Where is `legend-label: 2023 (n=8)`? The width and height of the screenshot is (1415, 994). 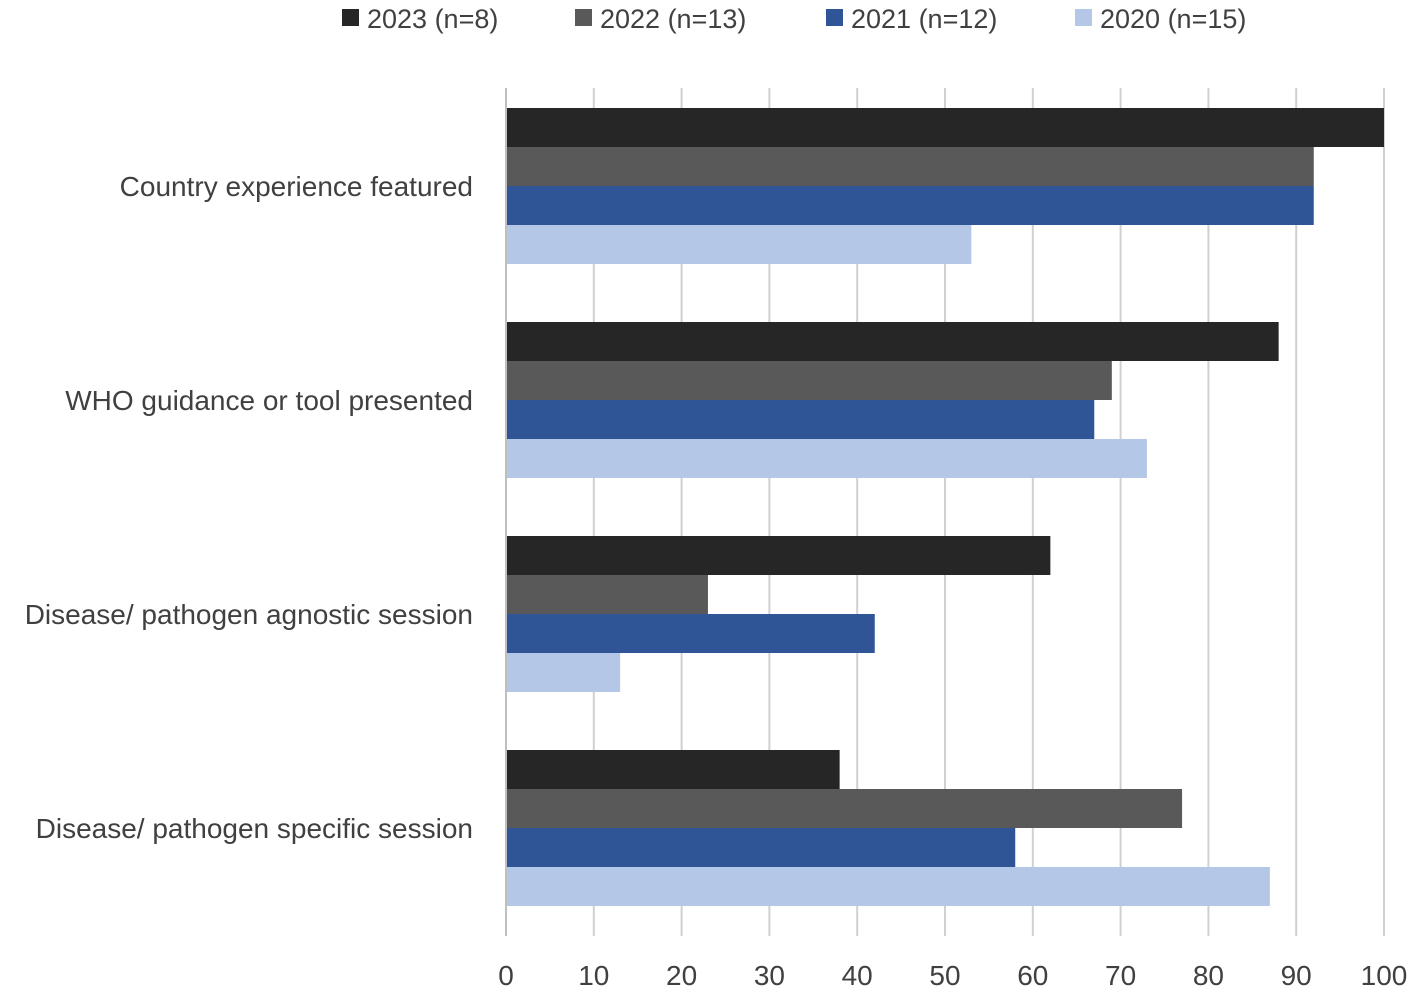 legend-label: 2023 (n=8) is located at coordinates (432, 19).